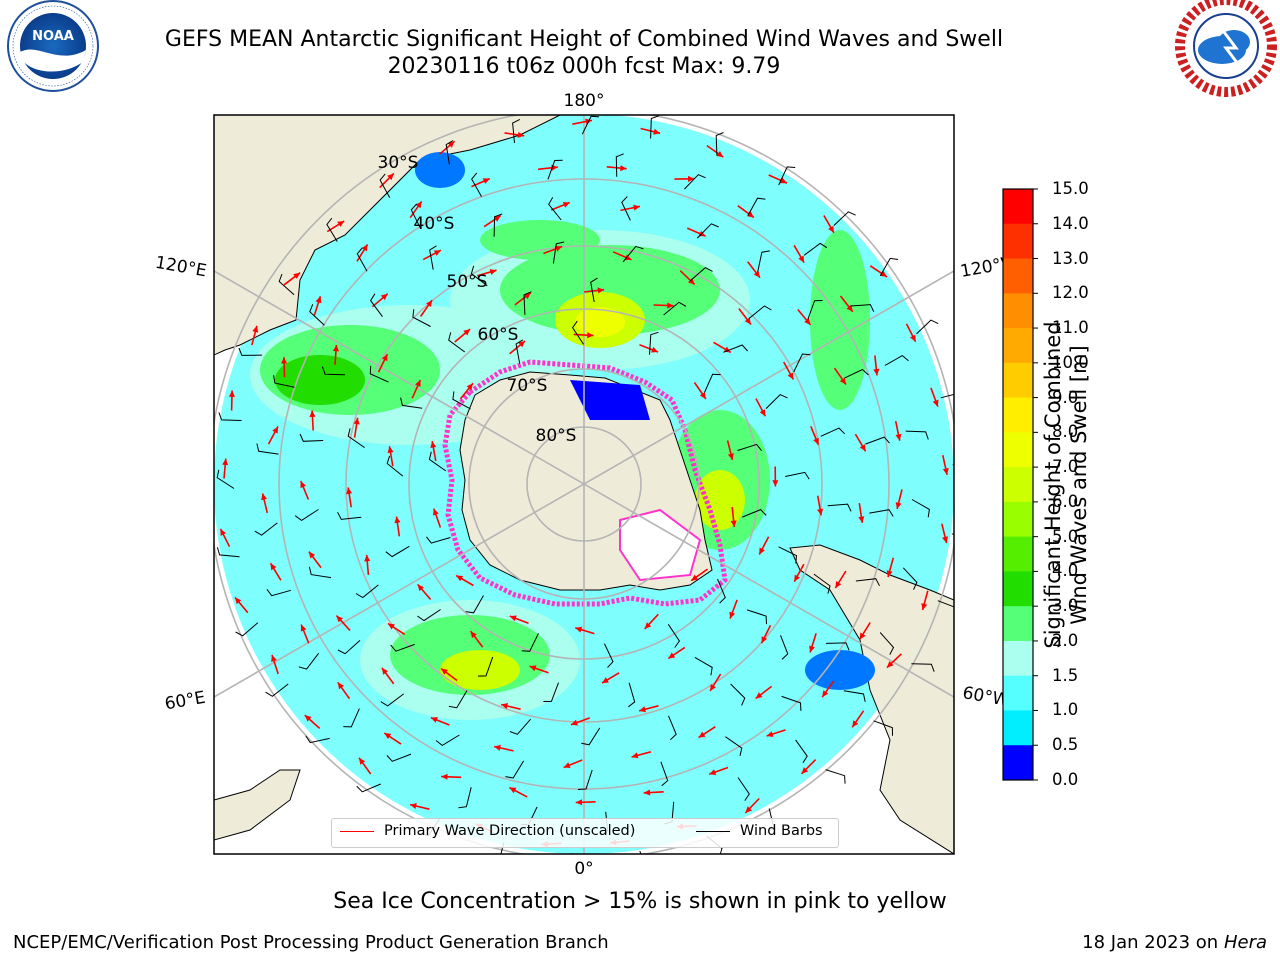  I want to click on lat-label-80s: 80°S, so click(556, 436).